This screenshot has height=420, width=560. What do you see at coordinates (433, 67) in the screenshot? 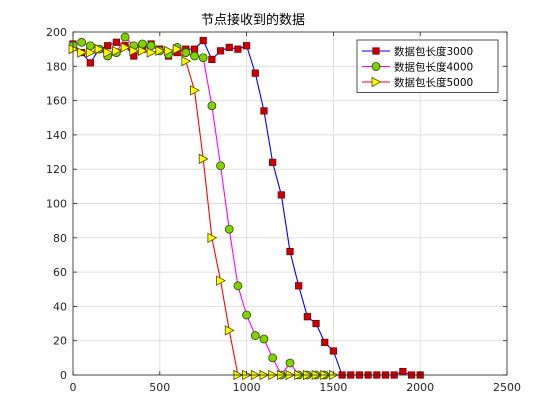
I see `legend-label: 数据包长度4000` at bounding box center [433, 67].